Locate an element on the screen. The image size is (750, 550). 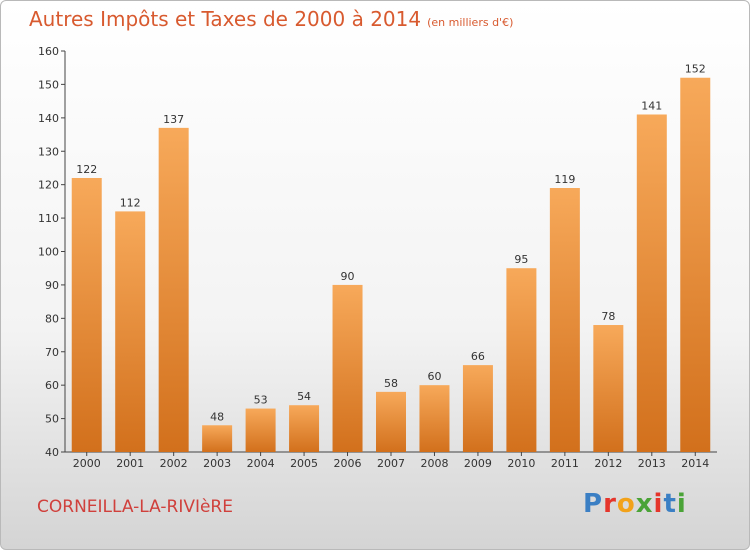
x-tick-label-2005: 2005 is located at coordinates (304, 463).